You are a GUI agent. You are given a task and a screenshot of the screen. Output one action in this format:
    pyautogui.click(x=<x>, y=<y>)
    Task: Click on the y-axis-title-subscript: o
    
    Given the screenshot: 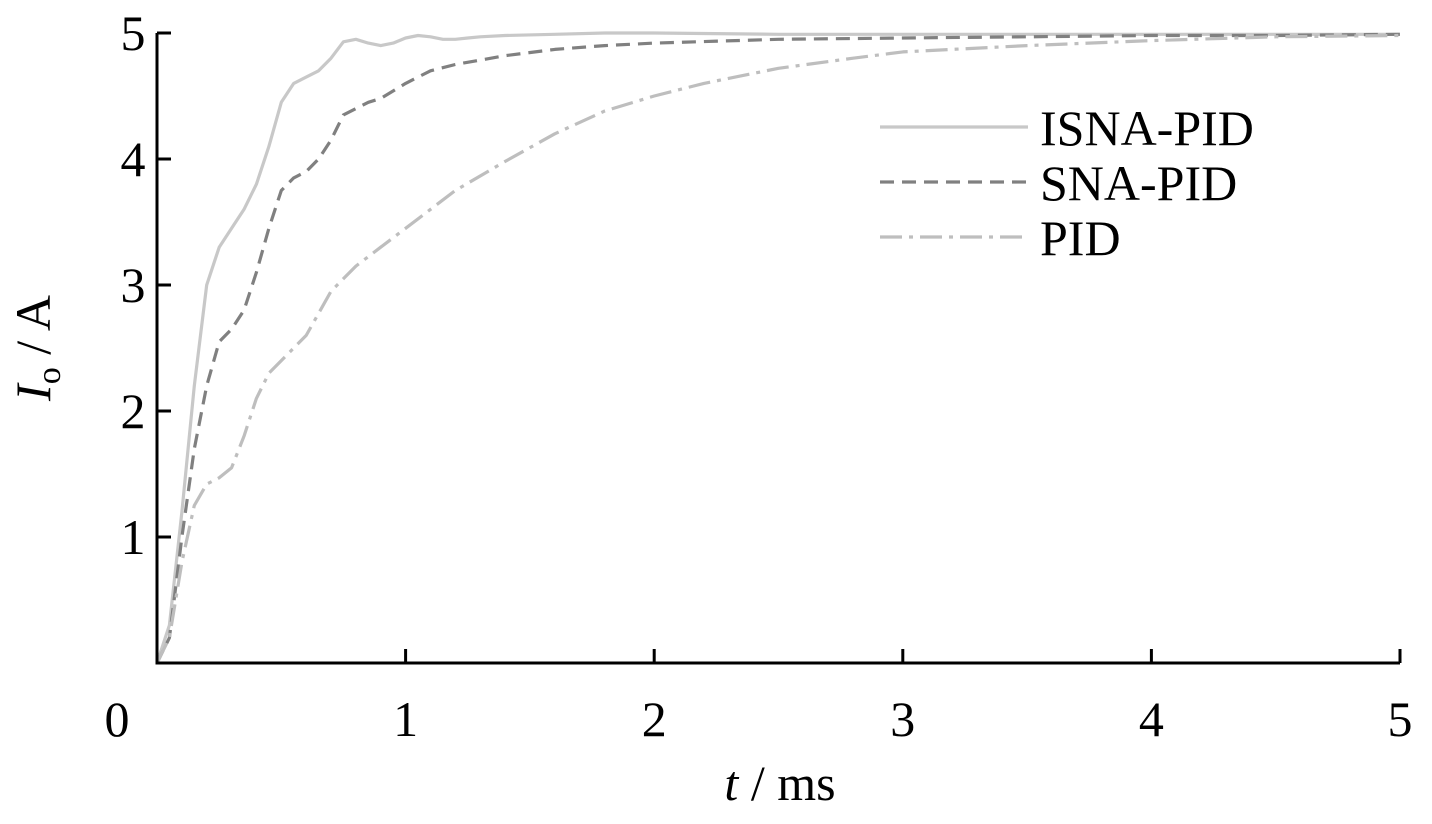 What is the action you would take?
    pyautogui.click(x=49, y=375)
    